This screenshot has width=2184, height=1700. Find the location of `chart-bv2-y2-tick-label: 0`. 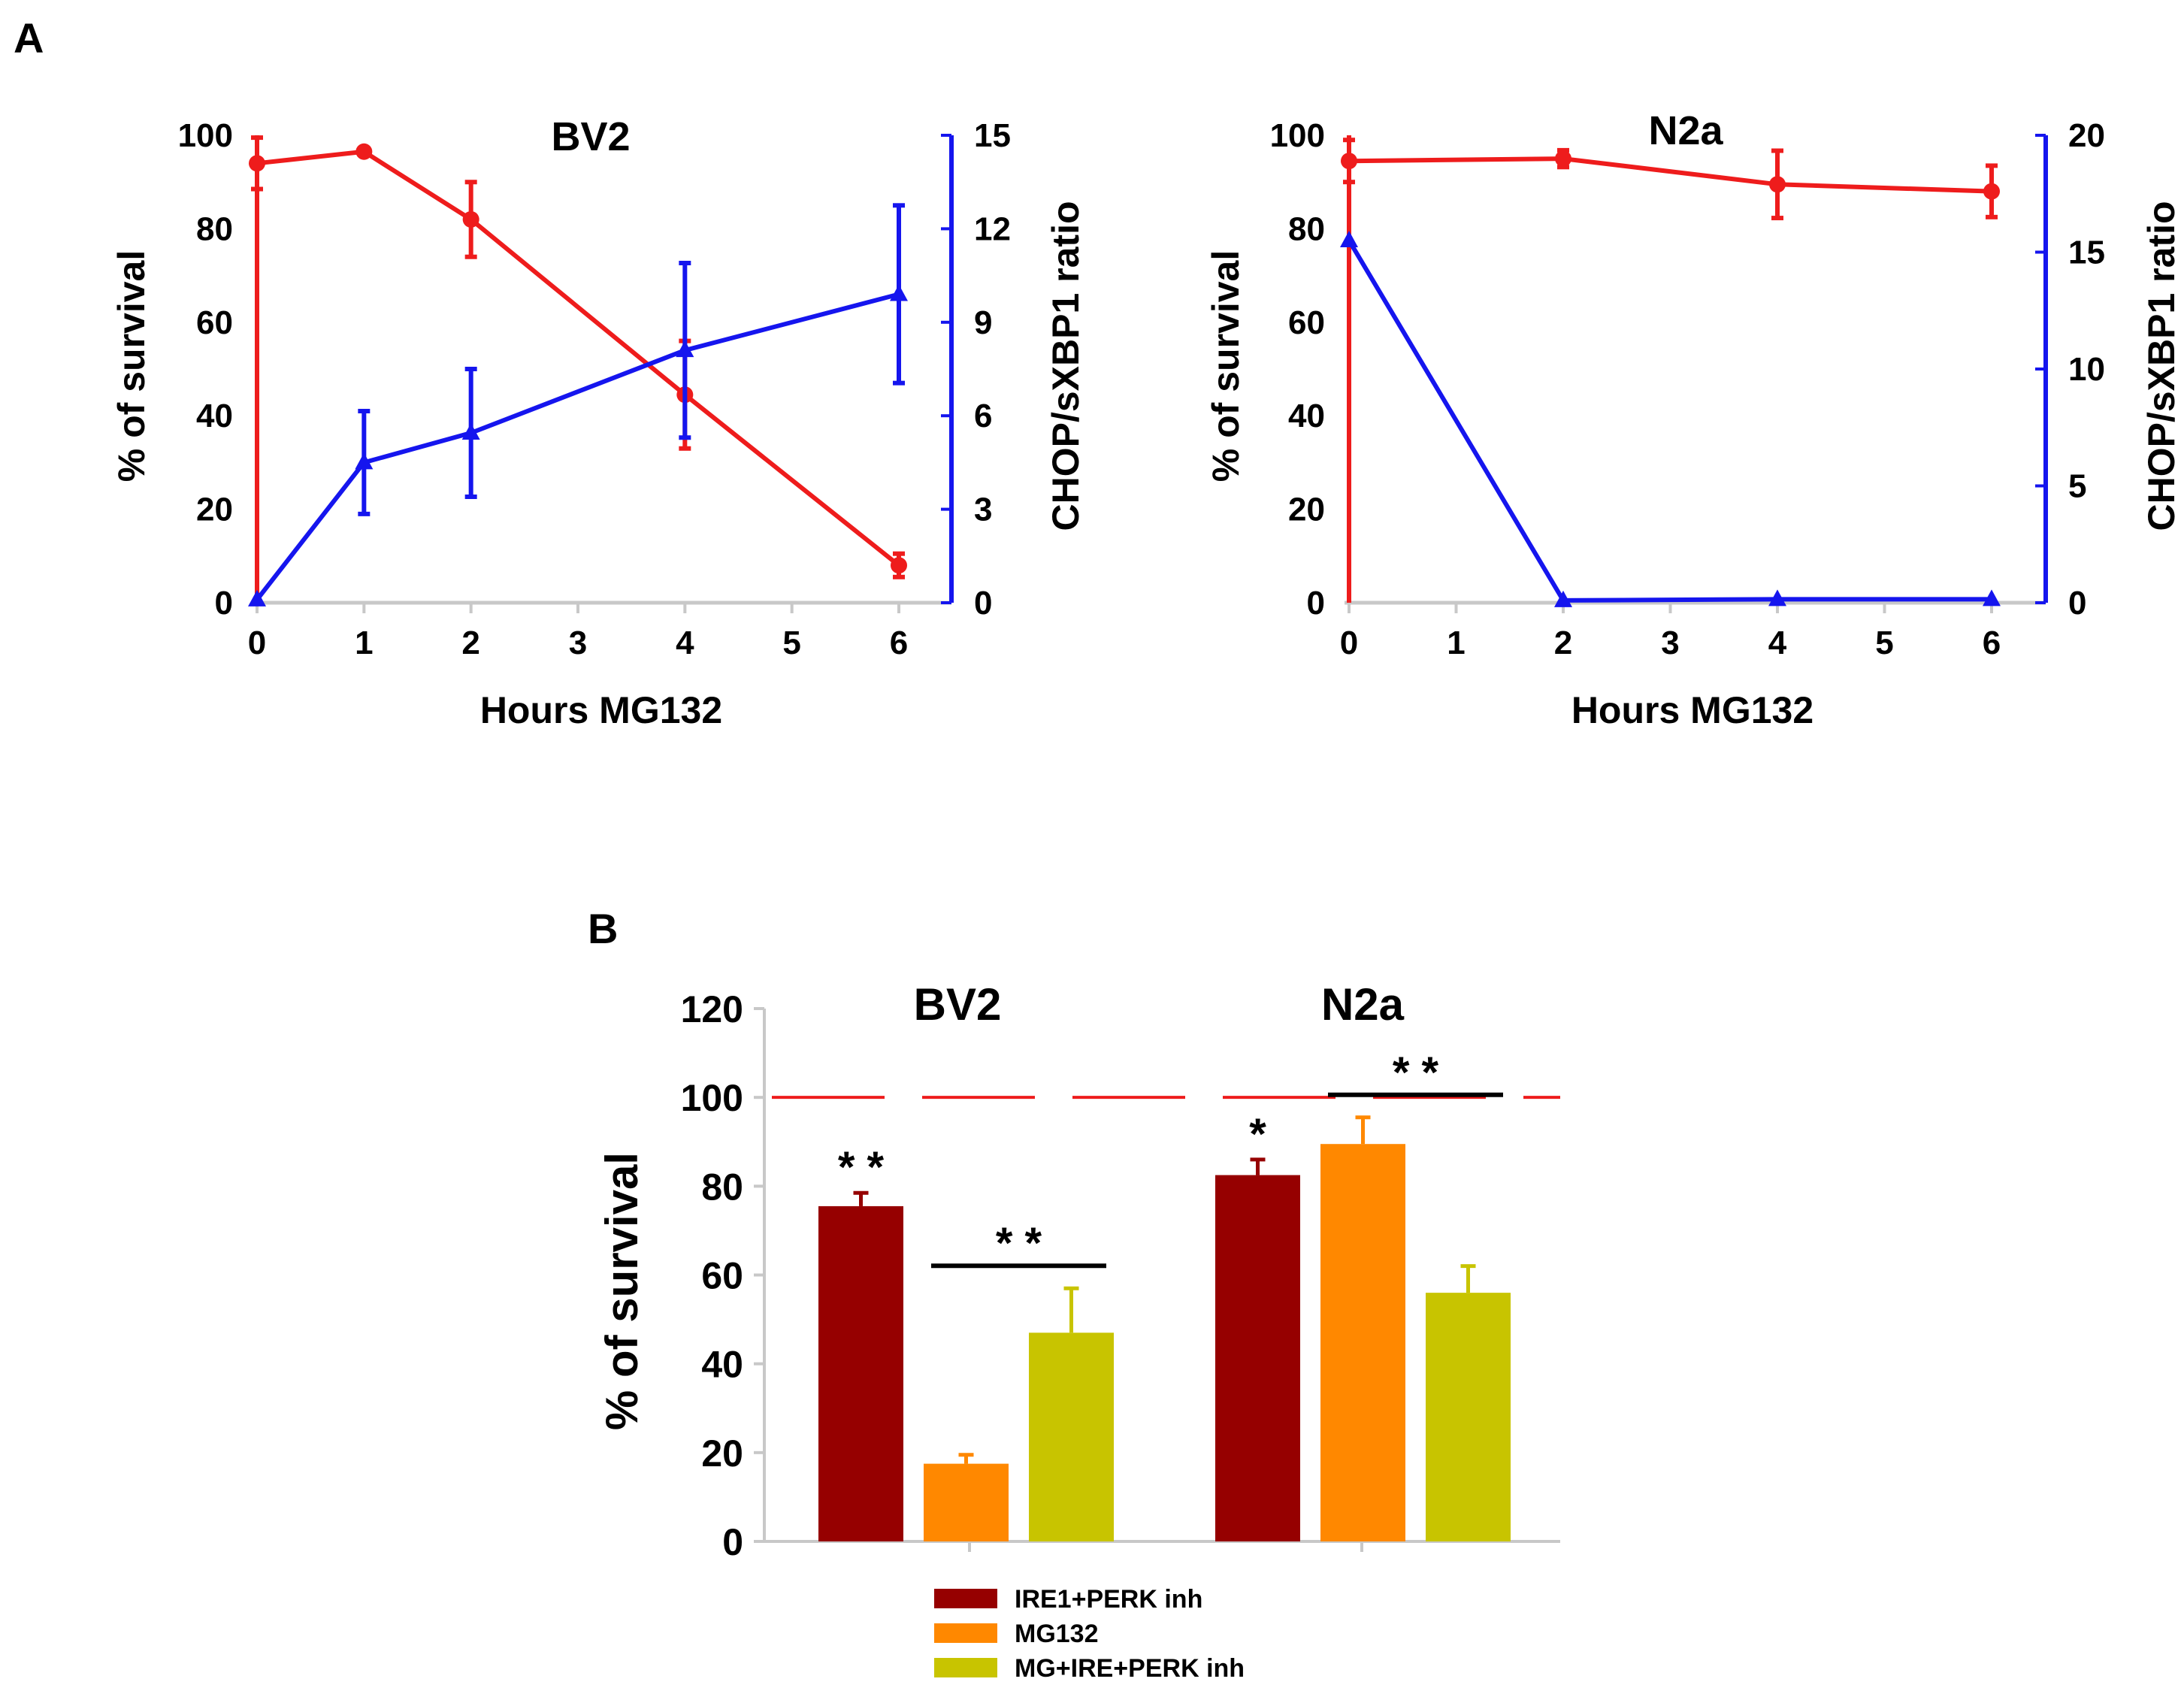

chart-bv2-y2-tick-label: 0 is located at coordinates (983, 603).